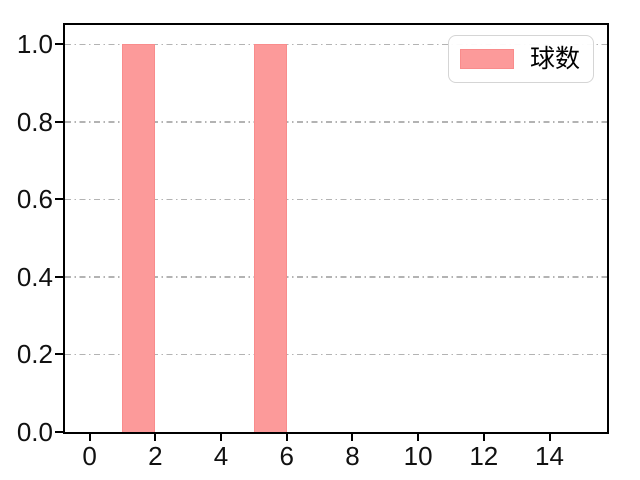 This screenshot has height=480, width=640. Describe the element at coordinates (155, 456) in the screenshot. I see `x-tick-label: 2` at that location.